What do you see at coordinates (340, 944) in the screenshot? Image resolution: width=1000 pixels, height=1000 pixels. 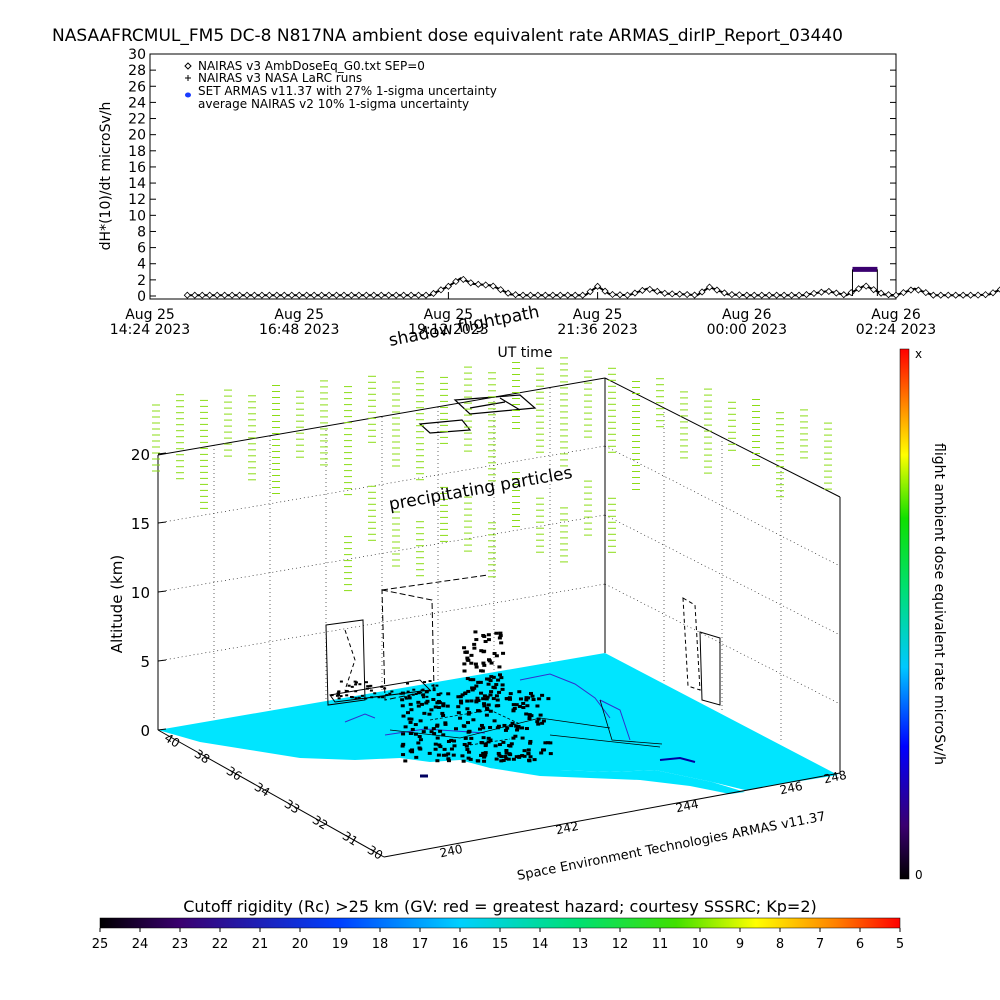 I see `rigidity-tick-label: 19` at bounding box center [340, 944].